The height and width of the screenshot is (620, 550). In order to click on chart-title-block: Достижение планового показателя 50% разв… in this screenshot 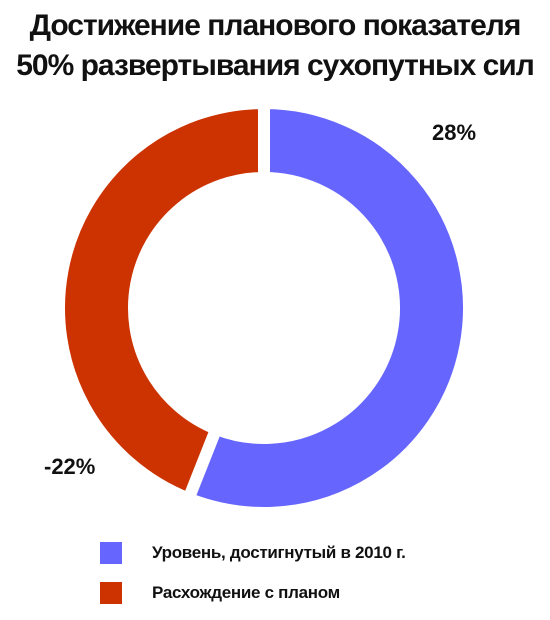, I will do `click(275, 46)`.